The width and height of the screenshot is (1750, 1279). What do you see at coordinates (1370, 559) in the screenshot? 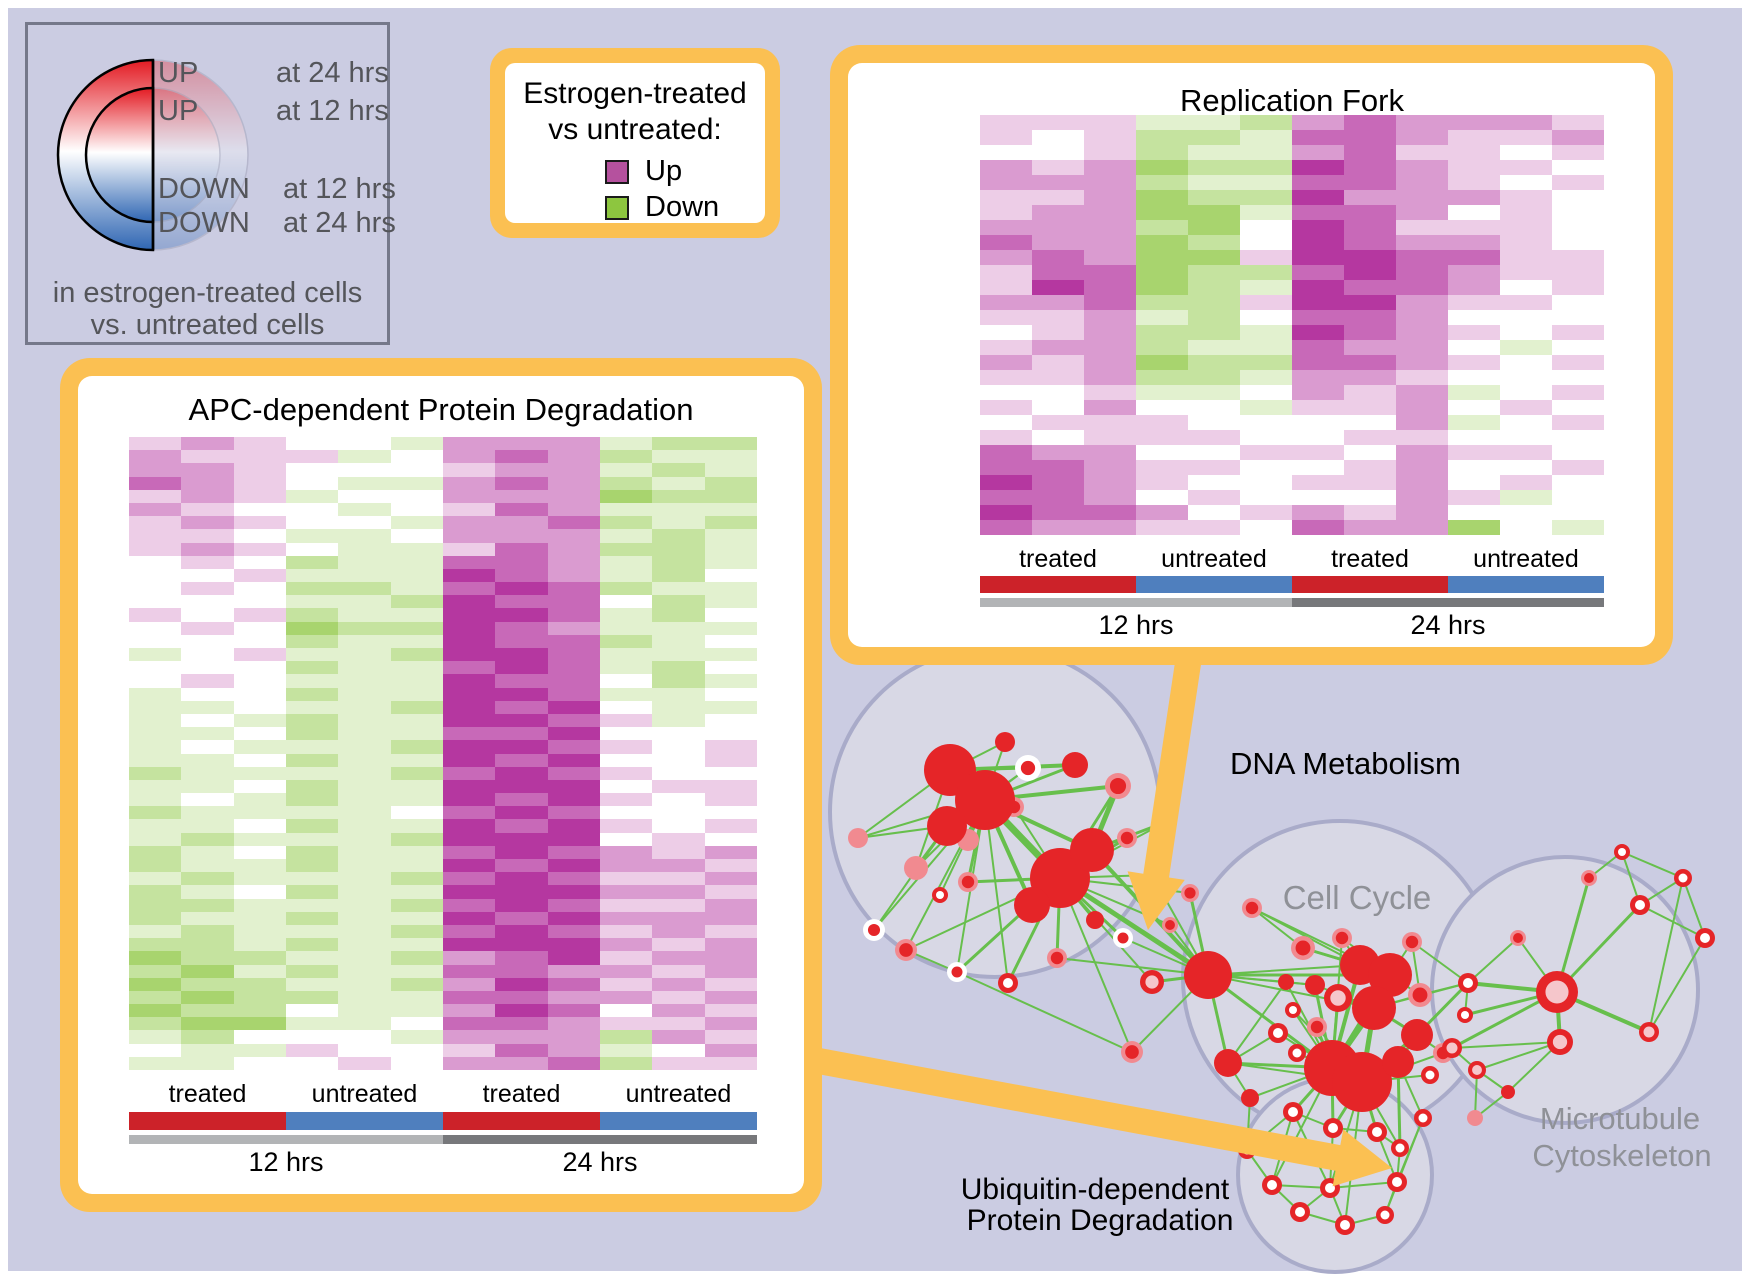
I see `repfork-group-treated-24: treated` at bounding box center [1370, 559].